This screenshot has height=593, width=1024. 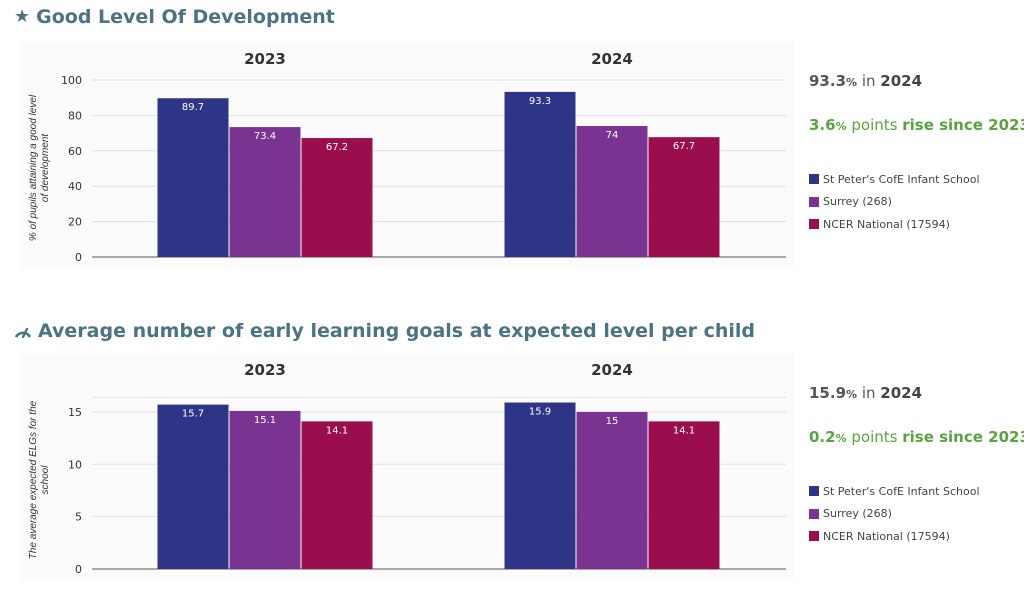 What do you see at coordinates (852, 82) in the screenshot?
I see `gld-stat-unit: %` at bounding box center [852, 82].